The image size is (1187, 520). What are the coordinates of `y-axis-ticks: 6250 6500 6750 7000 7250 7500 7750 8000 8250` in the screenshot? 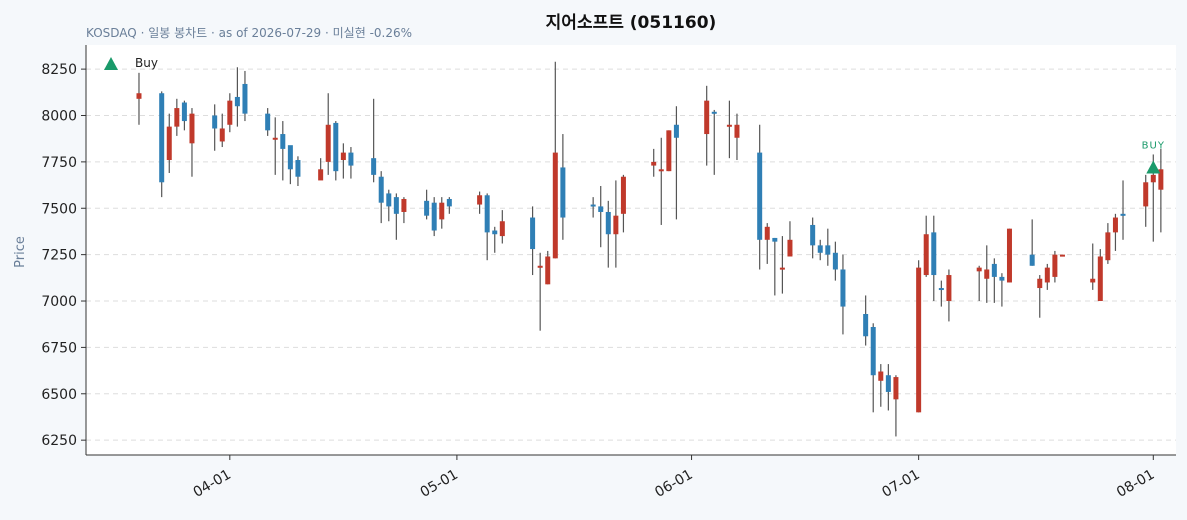 It's located at (63, 255).